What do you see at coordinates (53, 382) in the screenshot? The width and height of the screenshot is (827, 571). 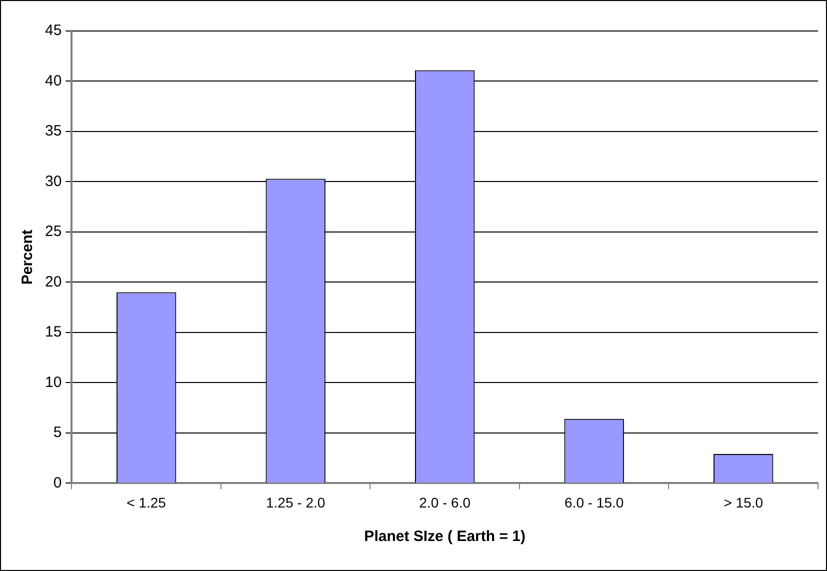 I see `y-tick-label: 10` at bounding box center [53, 382].